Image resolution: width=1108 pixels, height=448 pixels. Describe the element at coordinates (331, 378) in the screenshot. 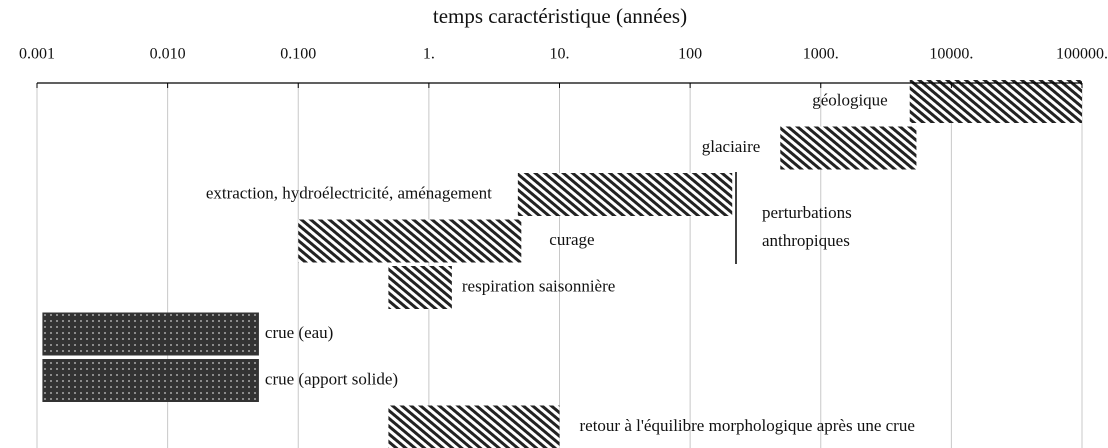

I see `bar-label: crue (apport solide)` at that location.